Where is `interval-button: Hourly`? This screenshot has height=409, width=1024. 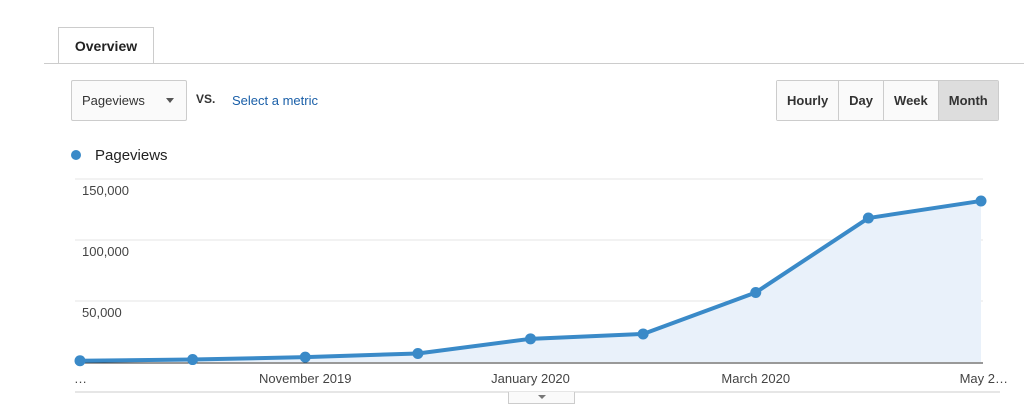
interval-button: Hourly is located at coordinates (808, 100).